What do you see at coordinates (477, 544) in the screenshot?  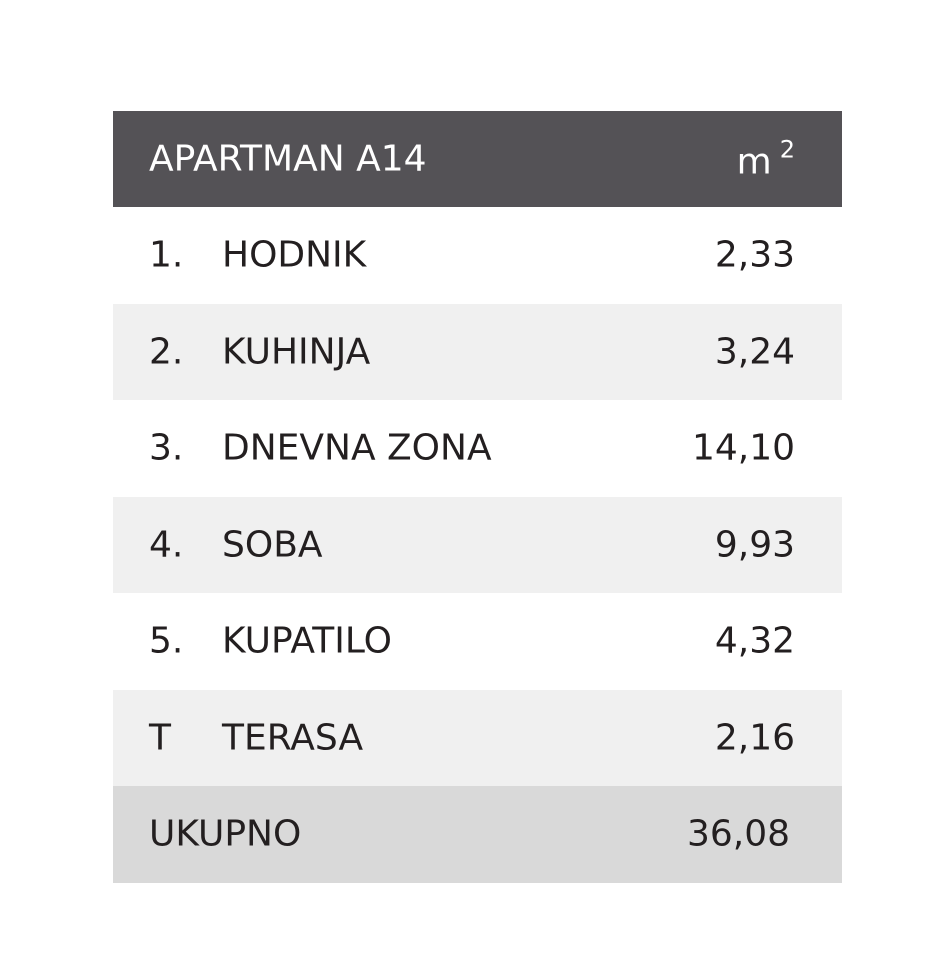 I see `table-row: 4. SOBA 9,93` at bounding box center [477, 544].